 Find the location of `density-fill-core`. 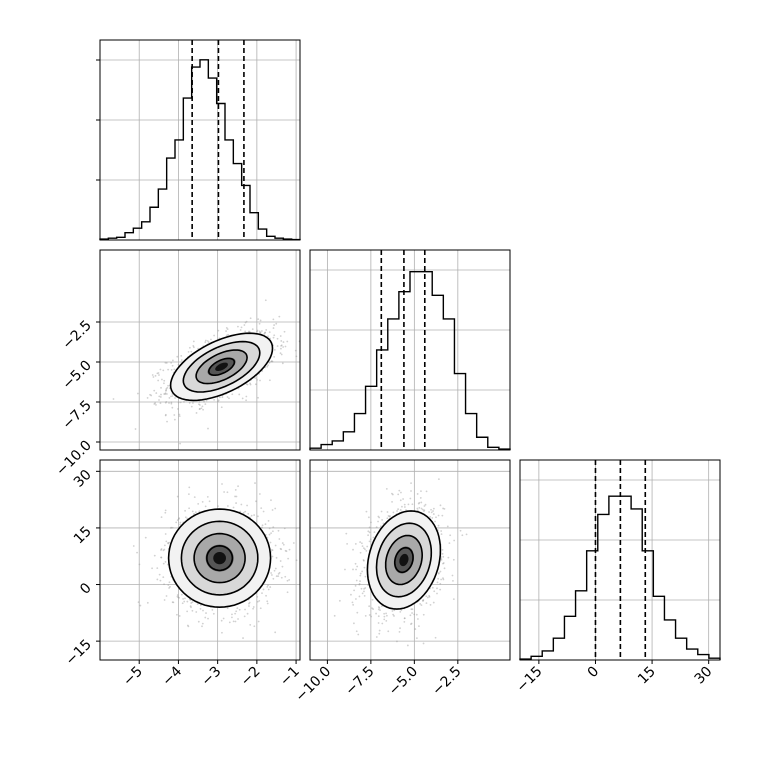

density-fill-core is located at coordinates (221, 366).